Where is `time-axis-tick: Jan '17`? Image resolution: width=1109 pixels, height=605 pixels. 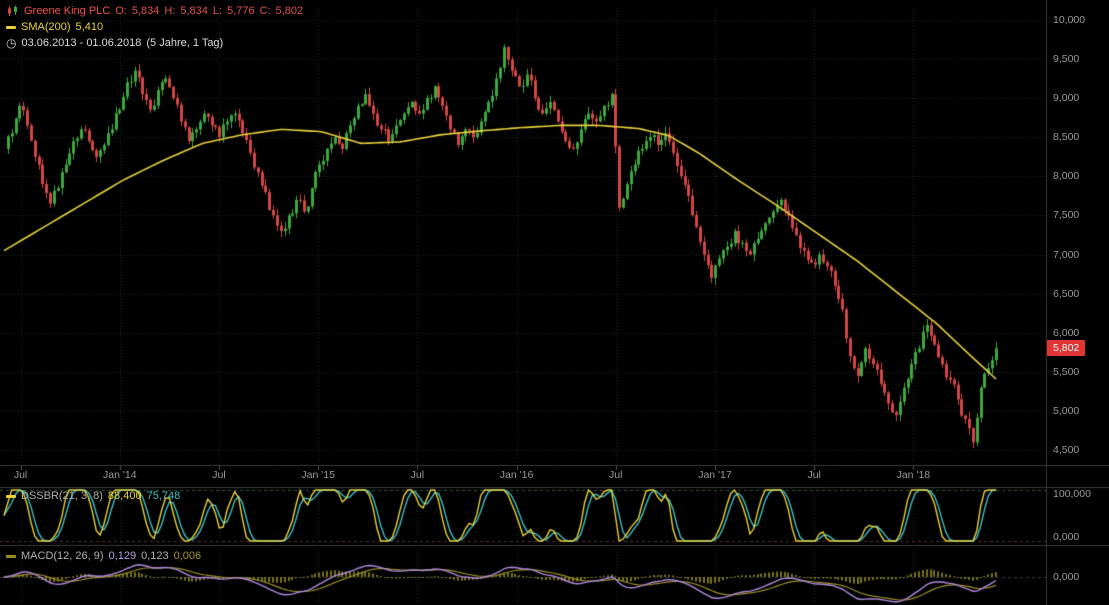
time-axis-tick: Jan '17 is located at coordinates (715, 475).